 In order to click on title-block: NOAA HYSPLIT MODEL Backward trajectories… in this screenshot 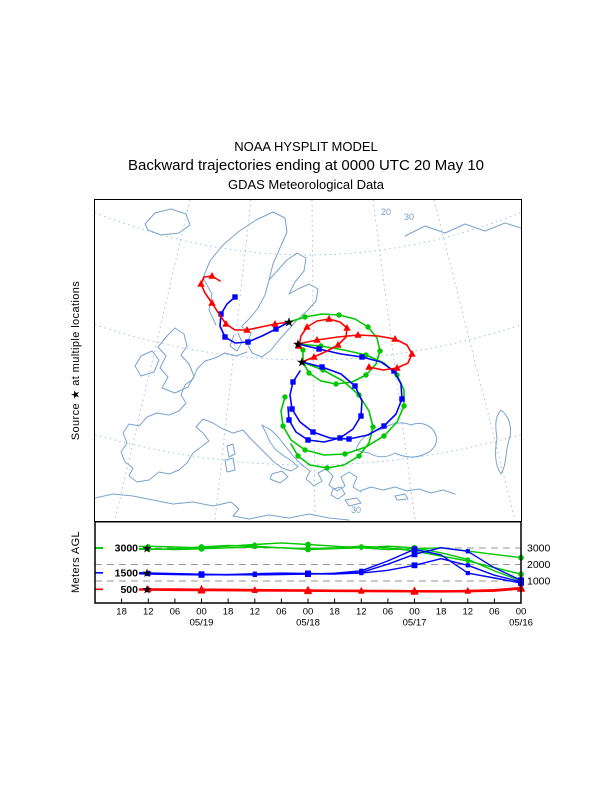, I will do `click(306, 165)`.